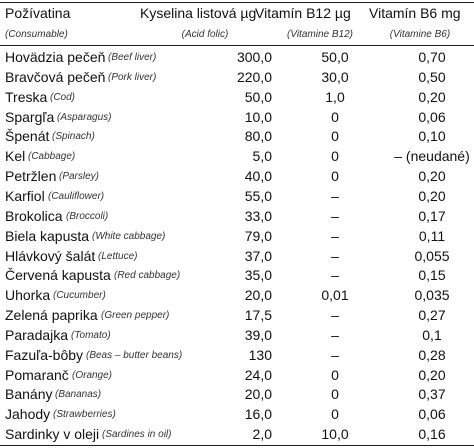 Image resolution: width=474 pixels, height=448 pixels. Describe the element at coordinates (237, 45) in the screenshot. I see `header-rule` at that location.